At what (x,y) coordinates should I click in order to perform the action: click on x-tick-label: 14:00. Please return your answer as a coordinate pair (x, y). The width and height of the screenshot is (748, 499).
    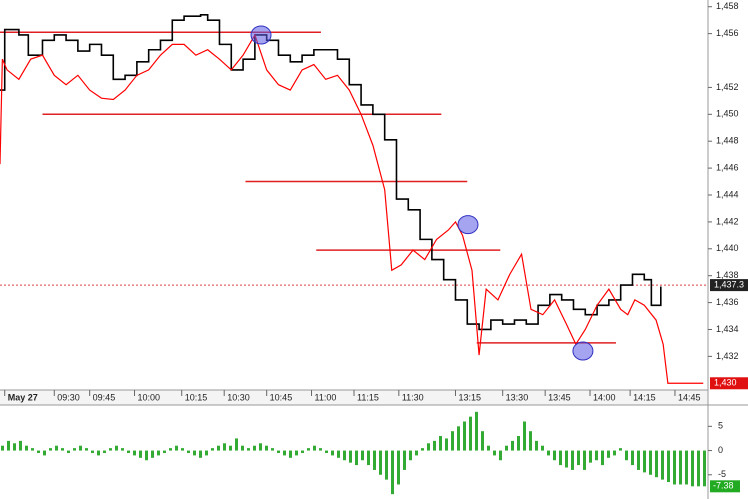
    Looking at the image, I should click on (604, 397).